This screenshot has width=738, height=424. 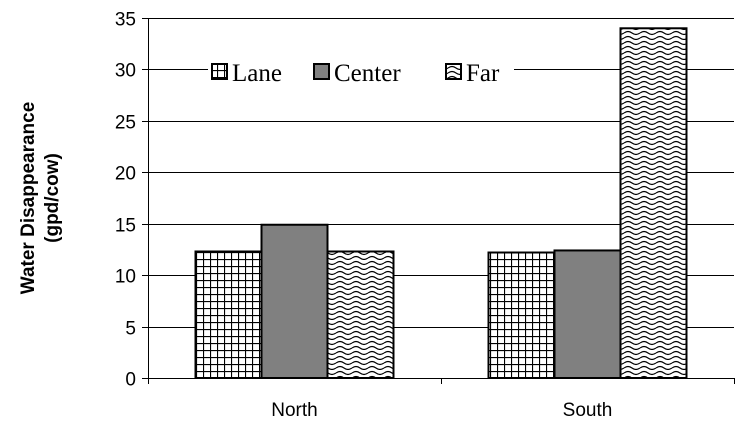 What do you see at coordinates (360, 314) in the screenshot?
I see `bar-far-north` at bounding box center [360, 314].